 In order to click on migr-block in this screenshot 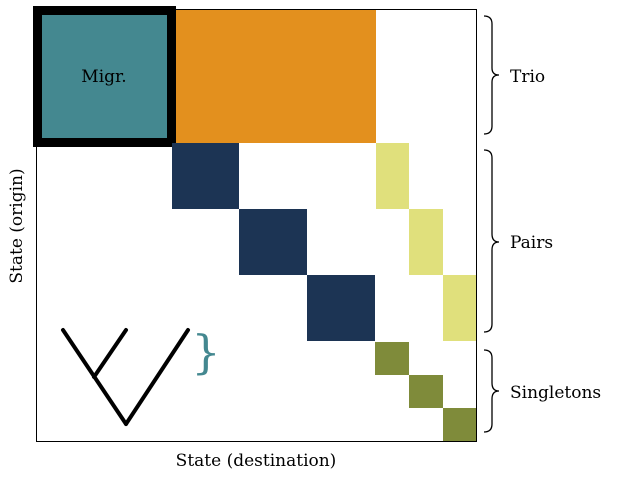, I will do `click(104, 76)`.